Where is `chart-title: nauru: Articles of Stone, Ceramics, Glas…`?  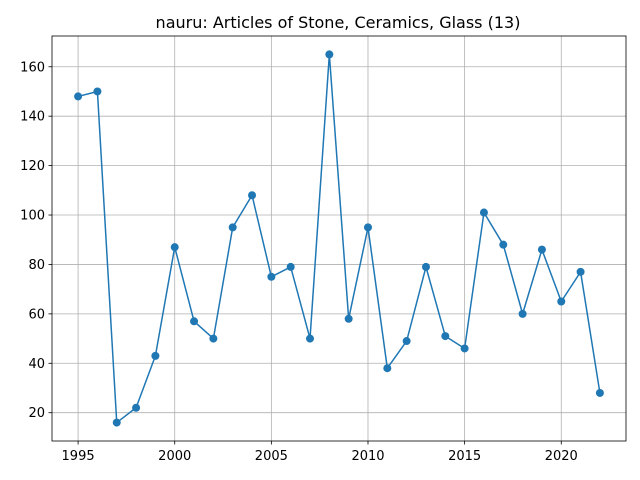
chart-title: nauru: Articles of Stone, Ceramics, Glas… is located at coordinates (338, 22).